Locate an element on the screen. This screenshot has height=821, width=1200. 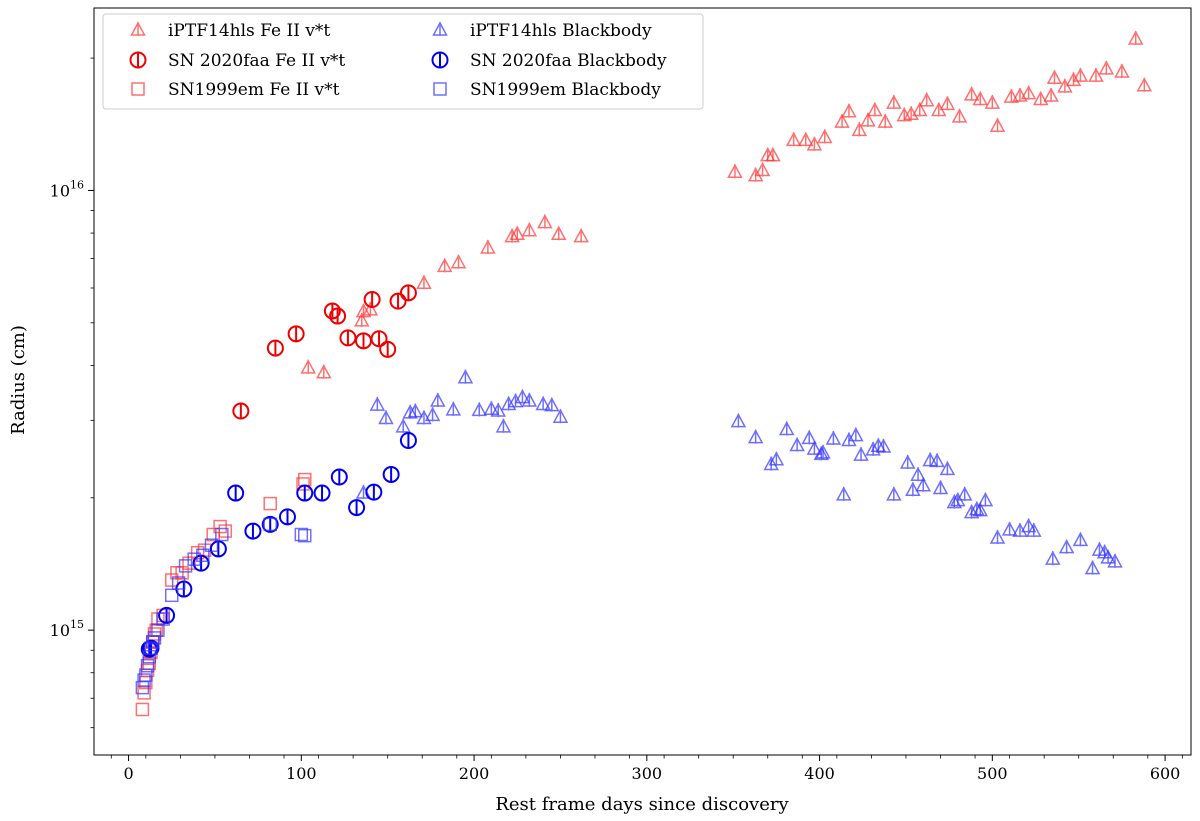
y-axis-label: Radius (cm) is located at coordinates (18, 380).